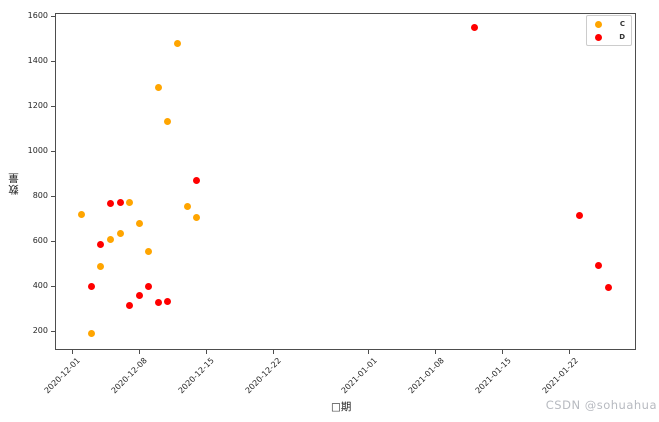  What do you see at coordinates (610, 37) in the screenshot?
I see `legend-item-d: D` at bounding box center [610, 37].